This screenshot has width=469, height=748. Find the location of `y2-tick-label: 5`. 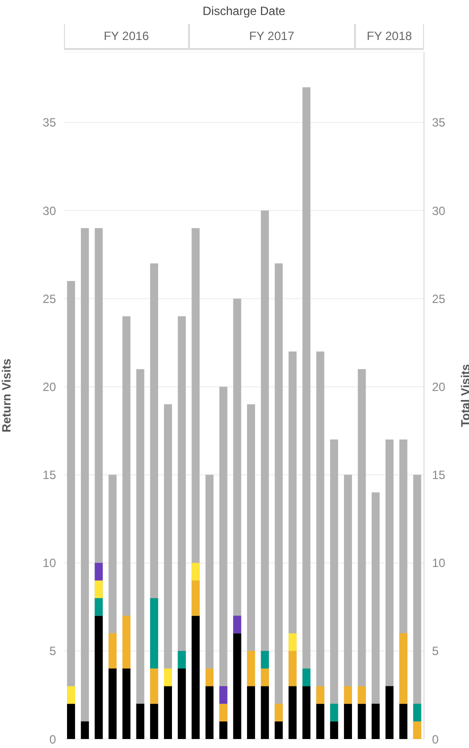

y2-tick-label: 5 is located at coordinates (435, 651).